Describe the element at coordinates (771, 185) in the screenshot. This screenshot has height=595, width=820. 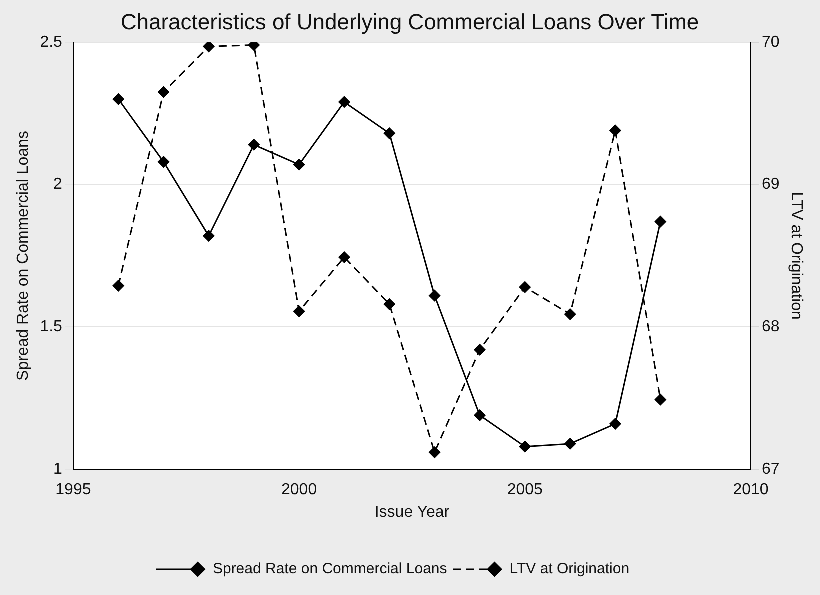
I see `y2-tick-label: 69` at that location.